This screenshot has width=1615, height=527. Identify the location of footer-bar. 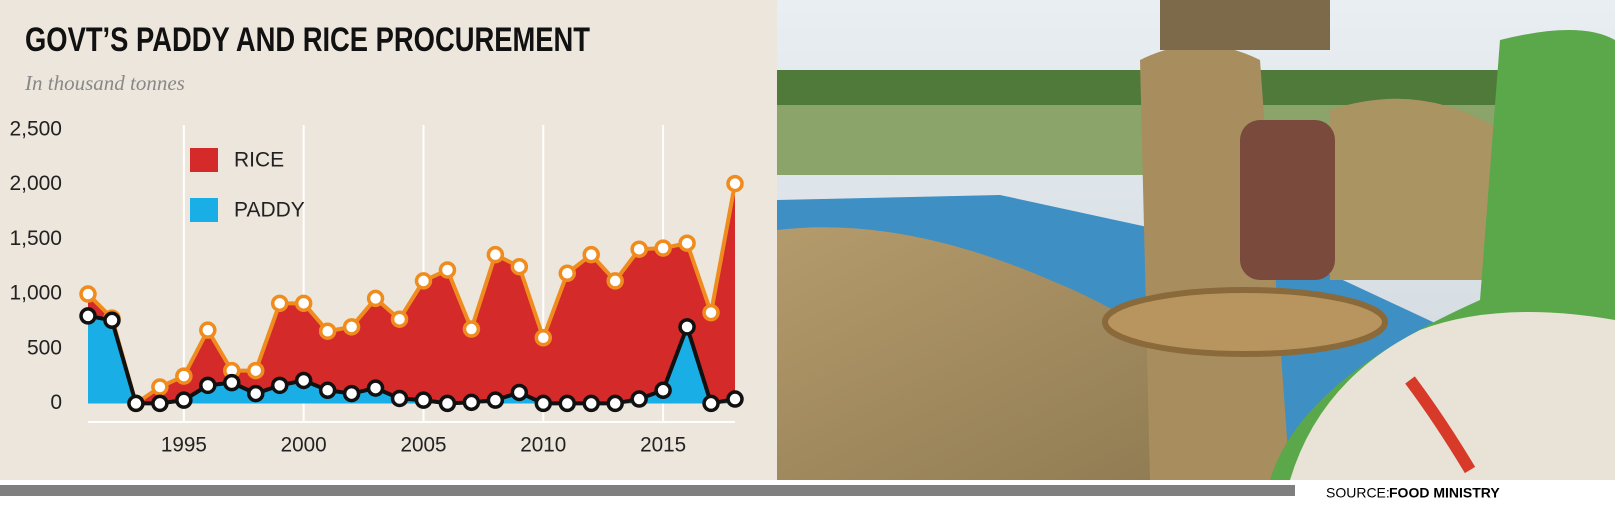
(647, 490).